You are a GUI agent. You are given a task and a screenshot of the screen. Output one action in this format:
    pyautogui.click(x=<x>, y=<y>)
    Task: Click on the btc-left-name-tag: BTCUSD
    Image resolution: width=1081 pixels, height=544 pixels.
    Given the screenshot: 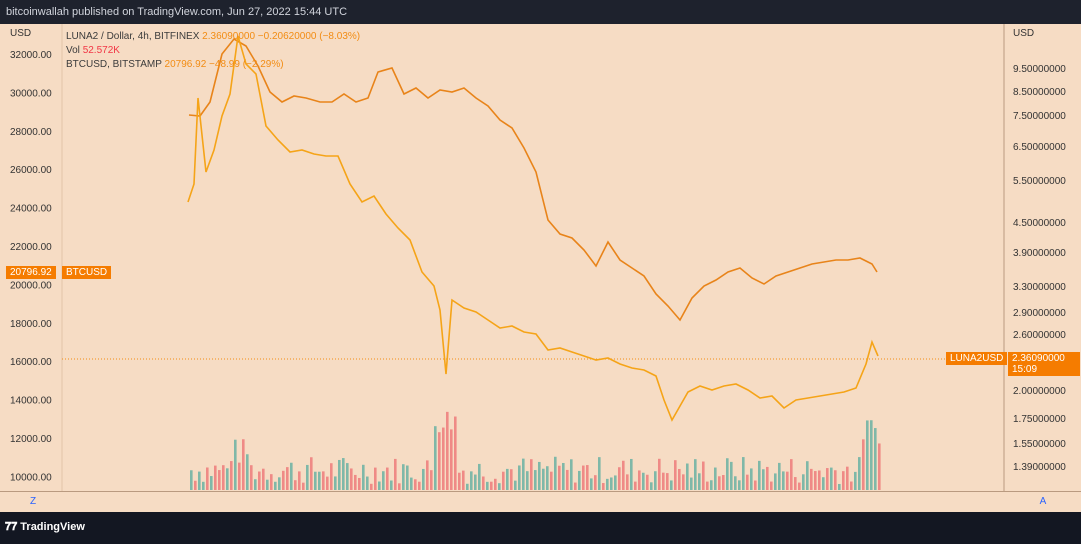 What is the action you would take?
    pyautogui.click(x=87, y=272)
    